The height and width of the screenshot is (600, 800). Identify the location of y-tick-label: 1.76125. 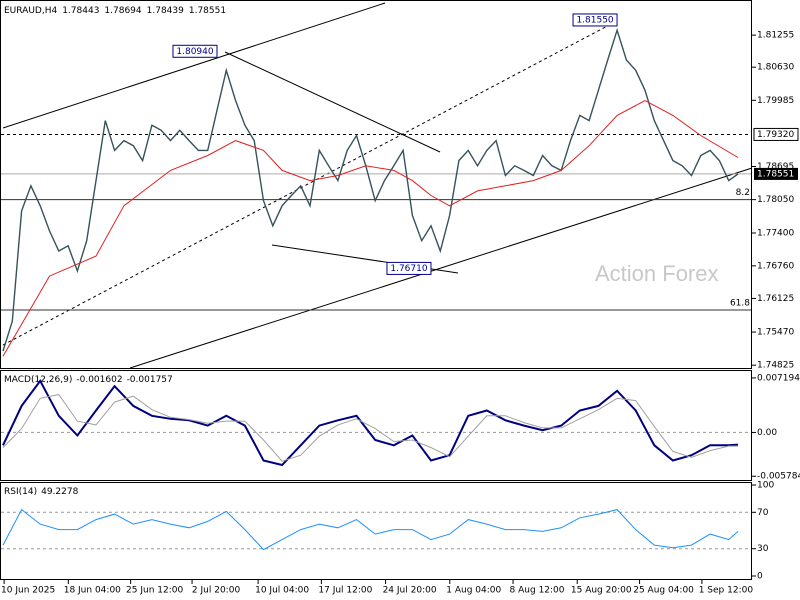
(775, 299).